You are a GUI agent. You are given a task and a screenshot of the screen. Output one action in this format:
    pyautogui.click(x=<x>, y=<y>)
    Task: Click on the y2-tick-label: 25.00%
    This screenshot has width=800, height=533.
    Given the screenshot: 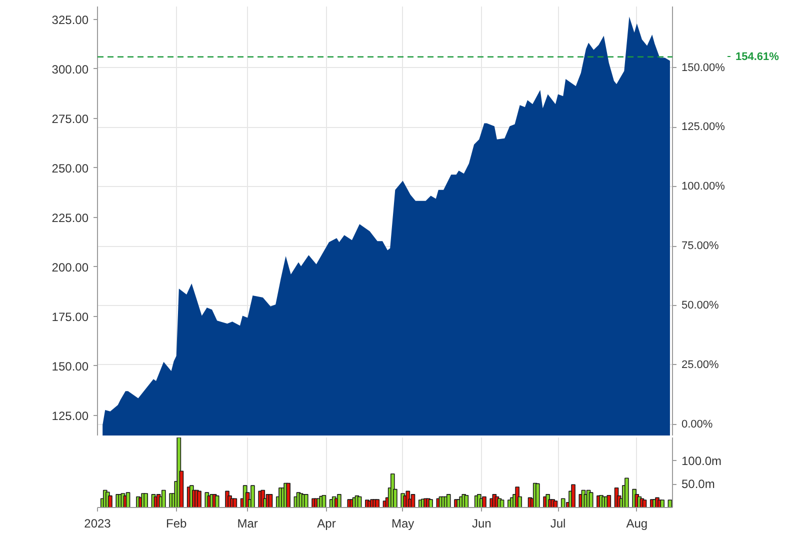 What is the action you would take?
    pyautogui.click(x=701, y=364)
    